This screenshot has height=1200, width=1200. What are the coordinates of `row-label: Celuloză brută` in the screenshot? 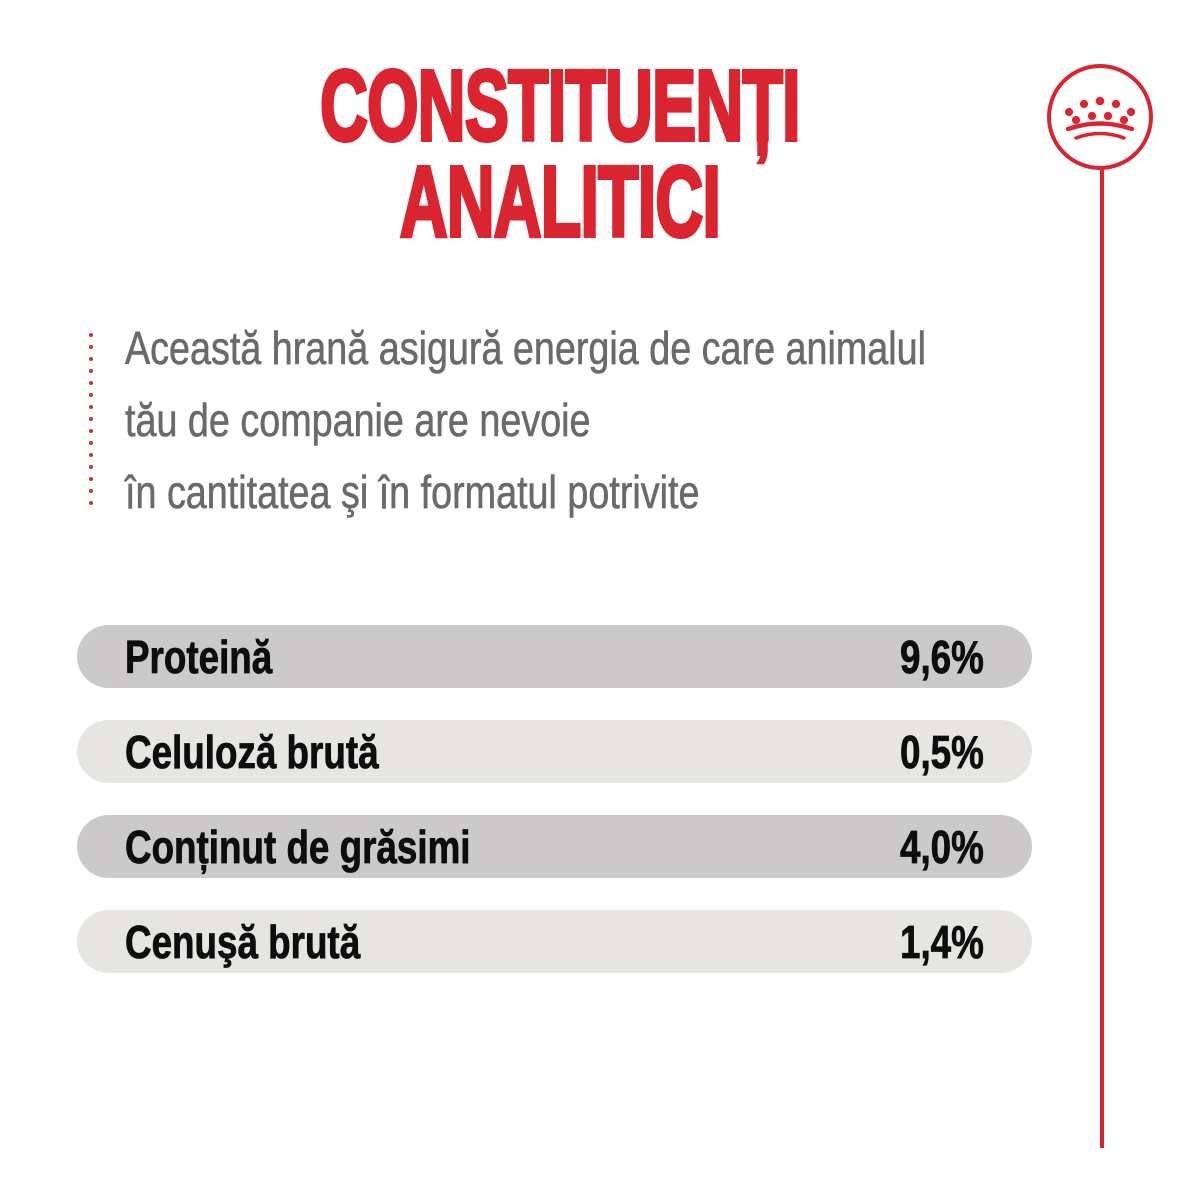 It's located at (252, 751).